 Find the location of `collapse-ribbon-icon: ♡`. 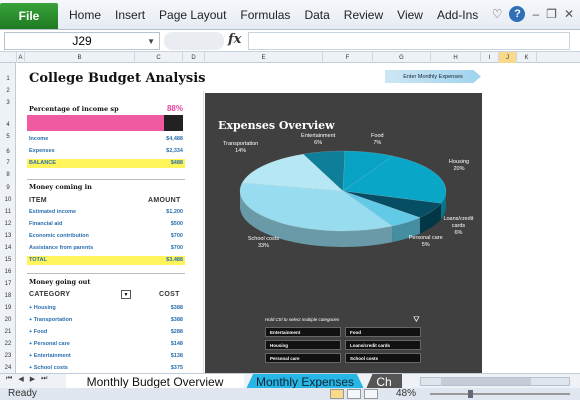

collapse-ribbon-icon: ♡ is located at coordinates (497, 14).